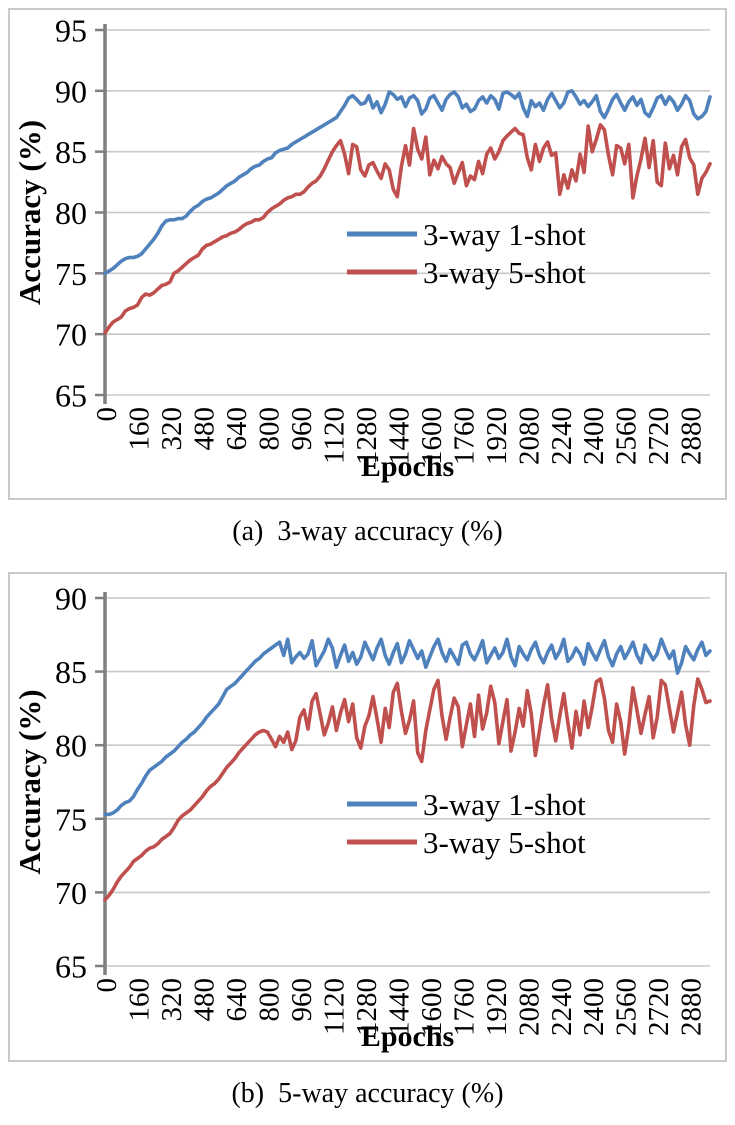 The width and height of the screenshot is (735, 1125). I want to click on y-tick-labels: 90 85 80 75 70 65, so click(71, 783).